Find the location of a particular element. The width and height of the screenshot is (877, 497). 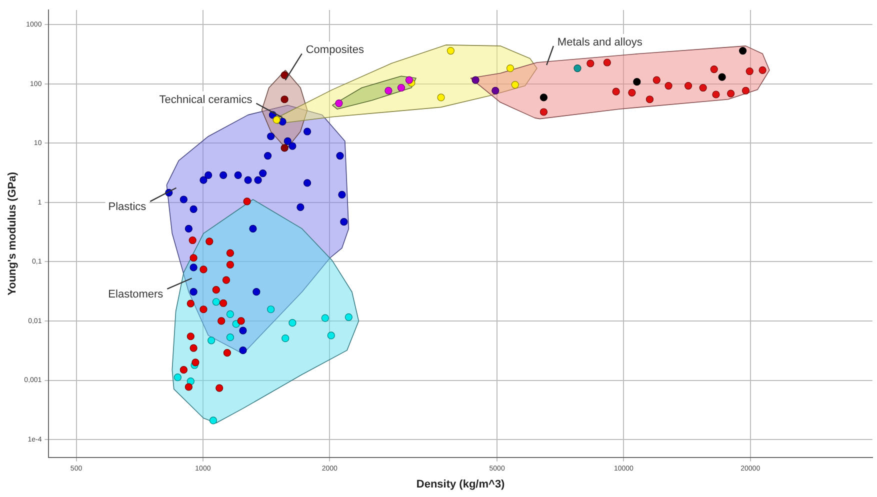

series-label: Elastomers is located at coordinates (136, 294).